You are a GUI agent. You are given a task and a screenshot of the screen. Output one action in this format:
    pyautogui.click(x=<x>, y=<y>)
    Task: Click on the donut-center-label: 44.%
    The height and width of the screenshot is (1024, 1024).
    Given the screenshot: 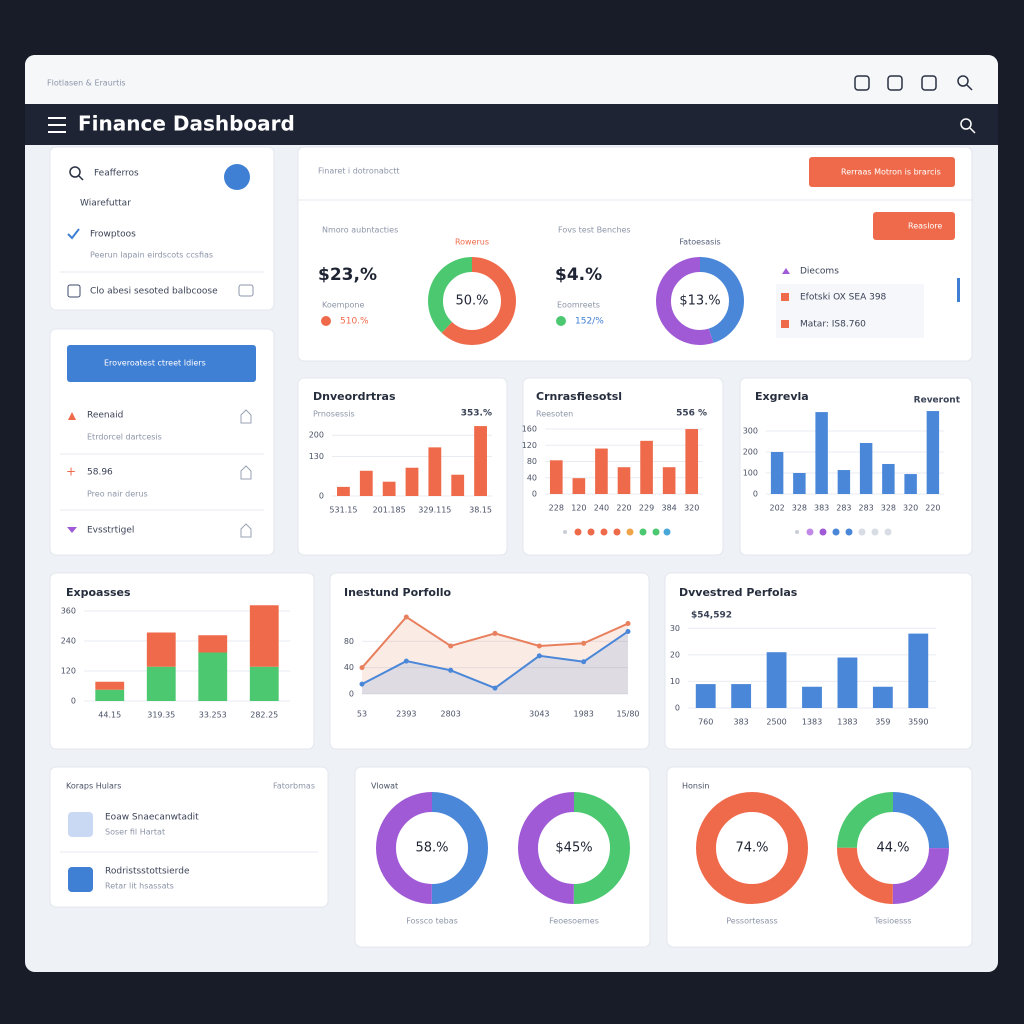 What is the action you would take?
    pyautogui.click(x=892, y=848)
    